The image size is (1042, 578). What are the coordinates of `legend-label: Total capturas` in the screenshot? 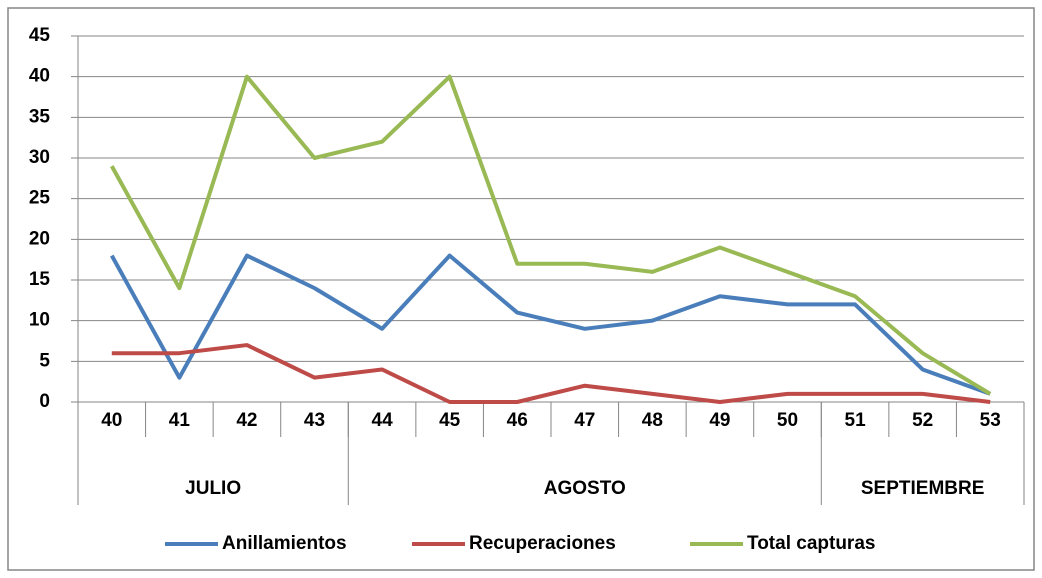 It's located at (811, 543).